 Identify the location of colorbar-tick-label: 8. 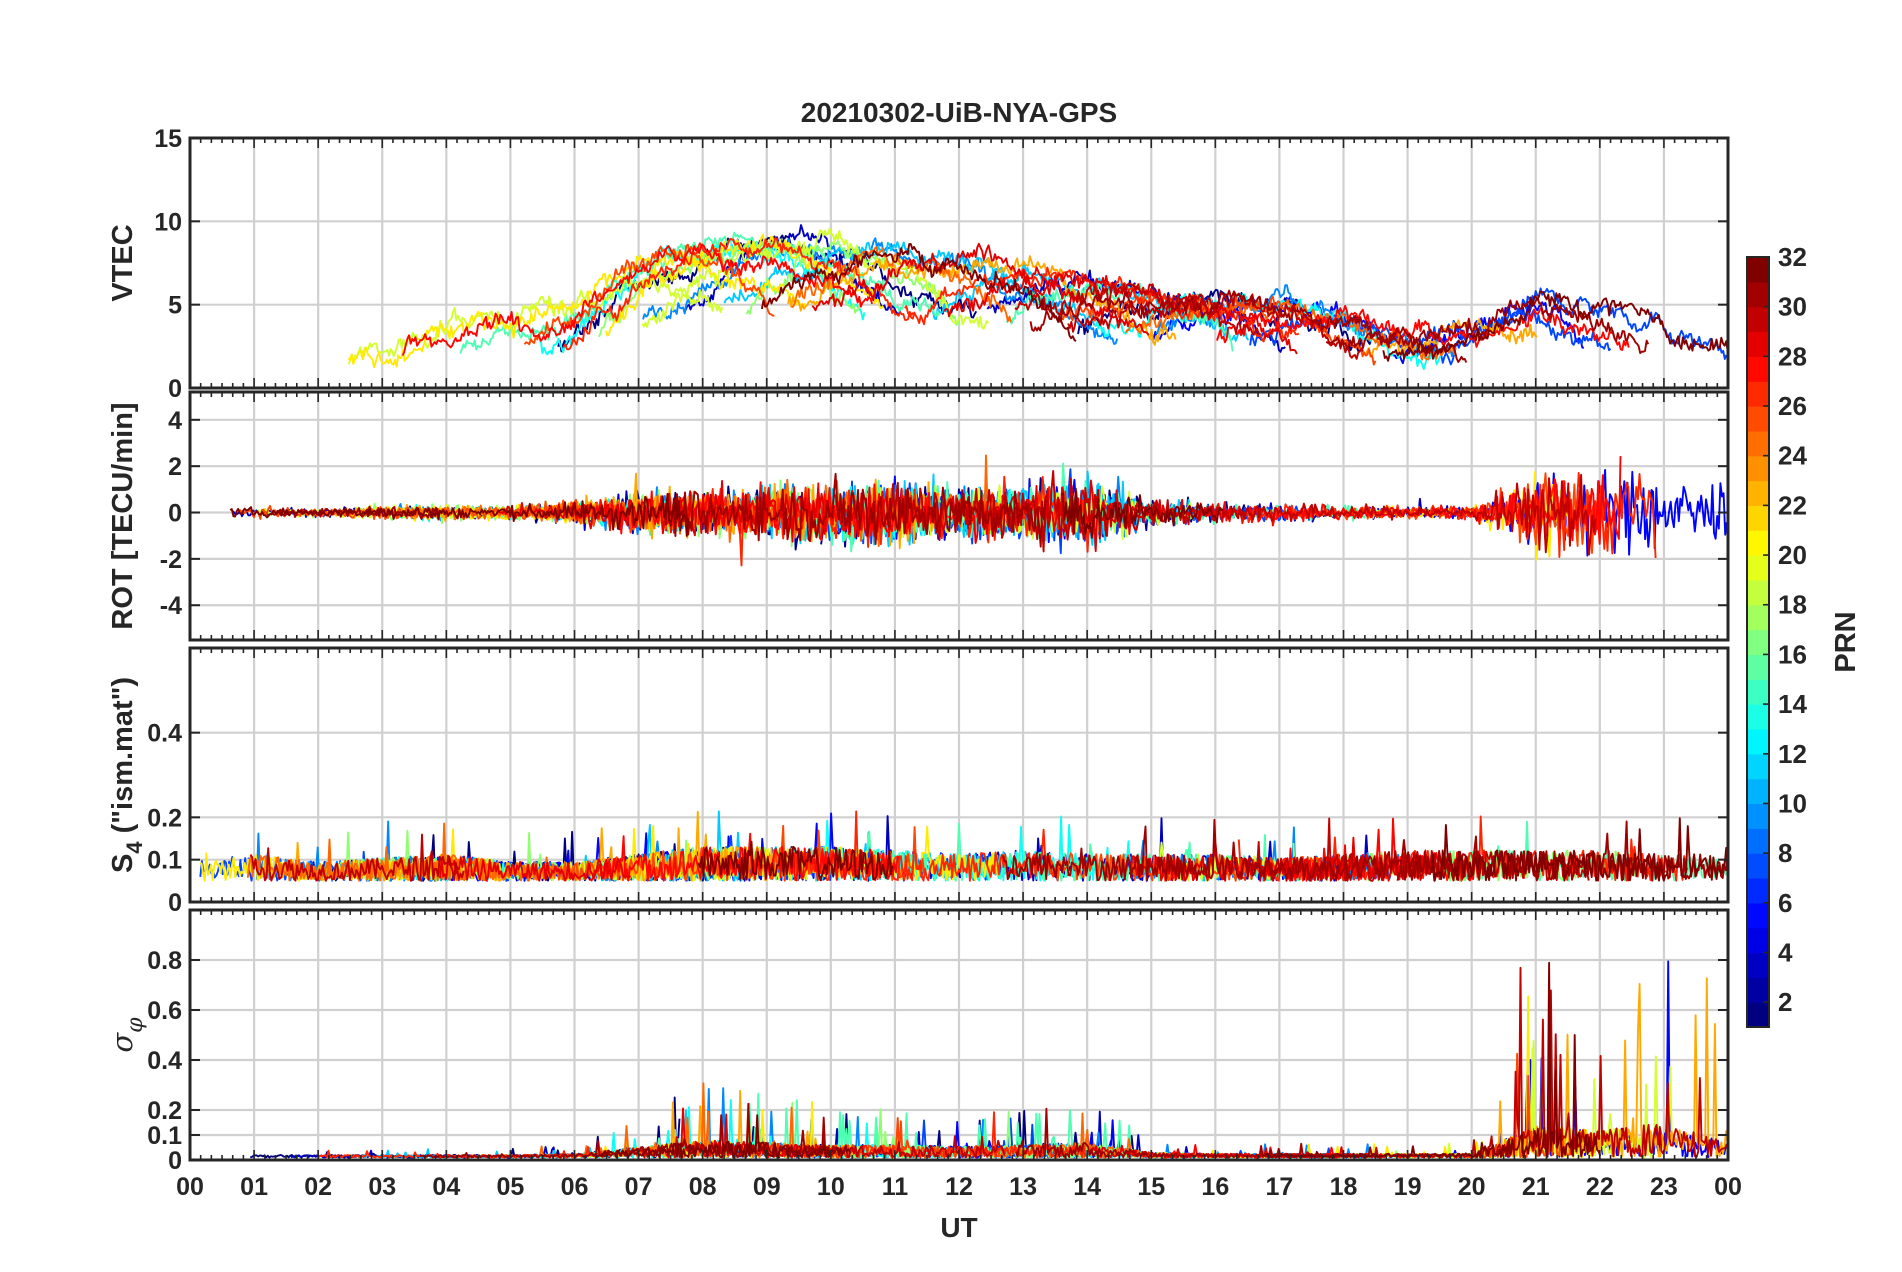
(1785, 853).